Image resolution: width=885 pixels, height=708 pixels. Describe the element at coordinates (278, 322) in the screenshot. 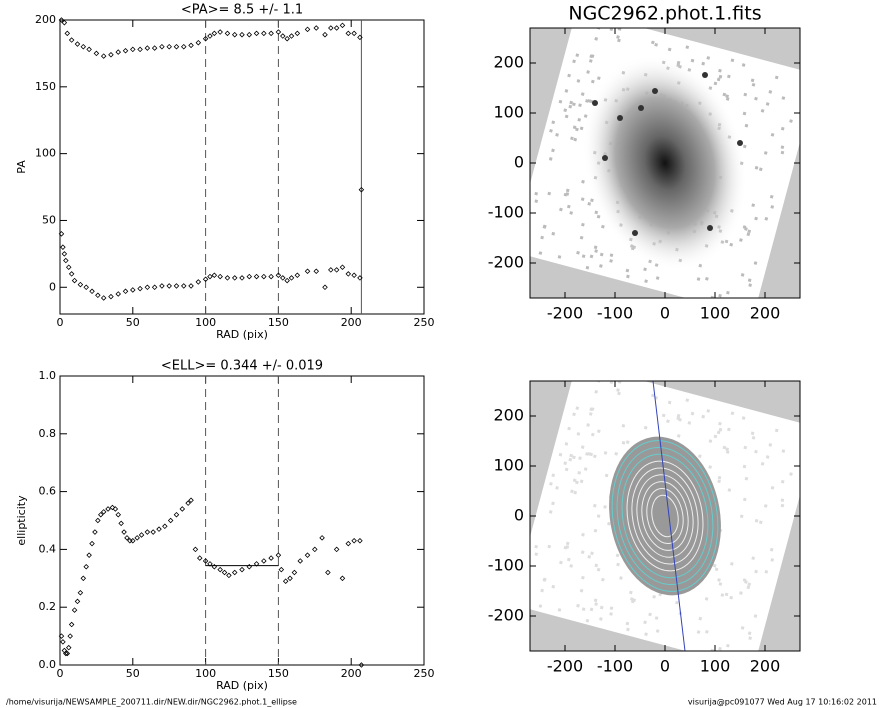

I see `x-tick-label: 150` at that location.